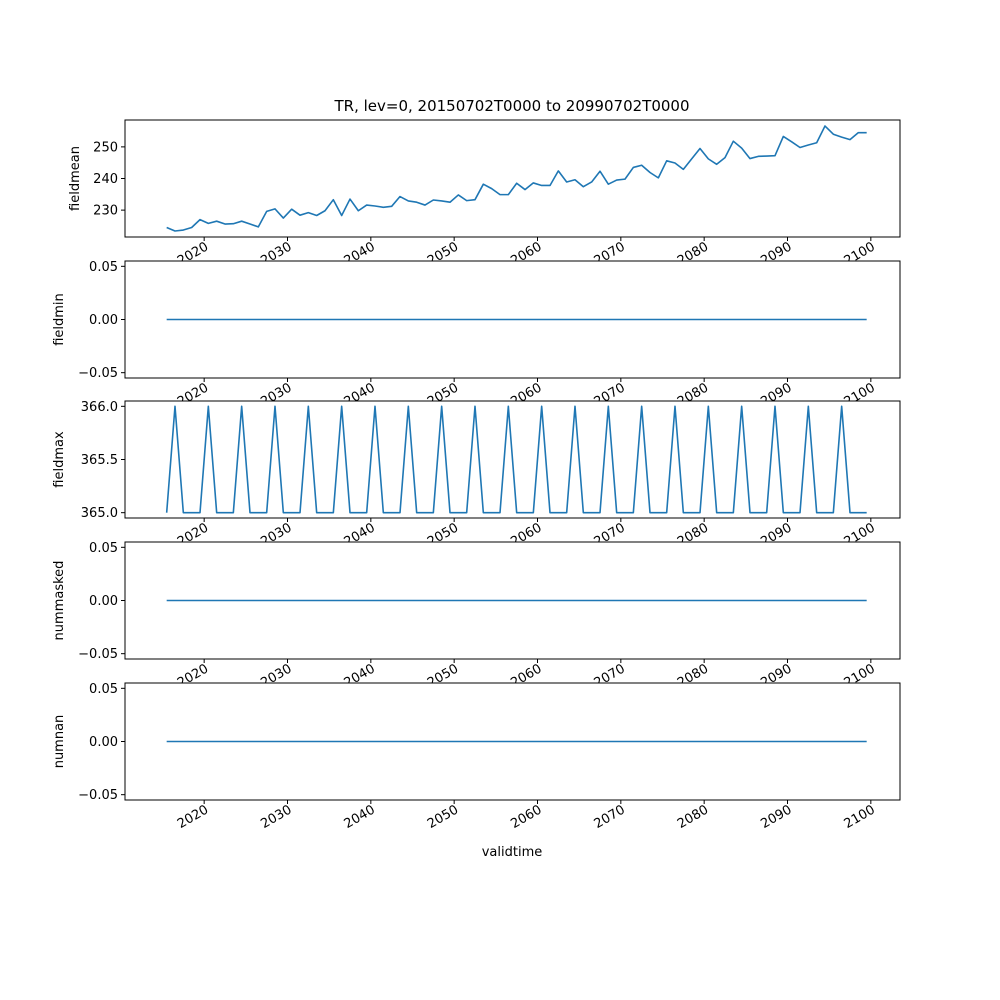 Image resolution: width=1000 pixels, height=1000 pixels. What do you see at coordinates (610, 817) in the screenshot?
I see `numnan-xtick-label: 2070` at bounding box center [610, 817].